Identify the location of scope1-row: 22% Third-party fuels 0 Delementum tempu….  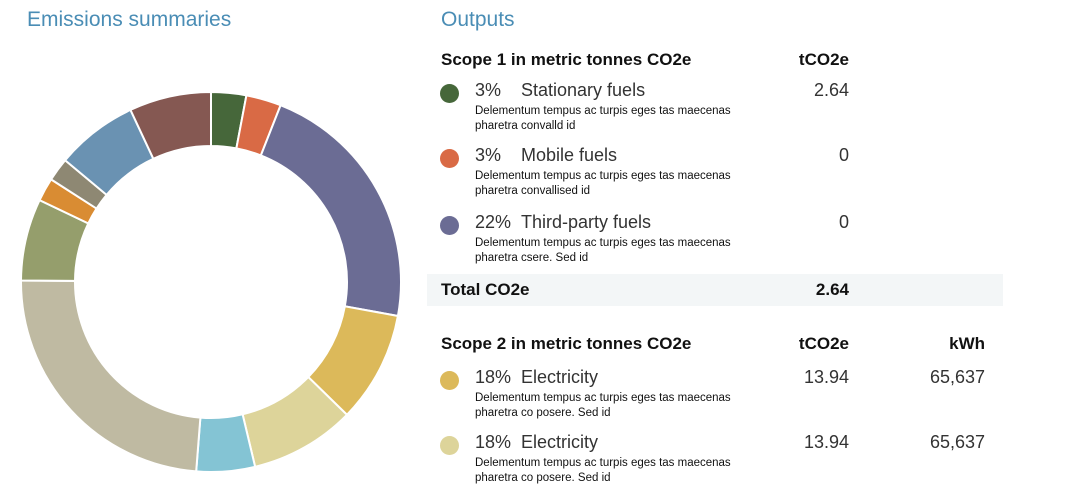
(715, 242).